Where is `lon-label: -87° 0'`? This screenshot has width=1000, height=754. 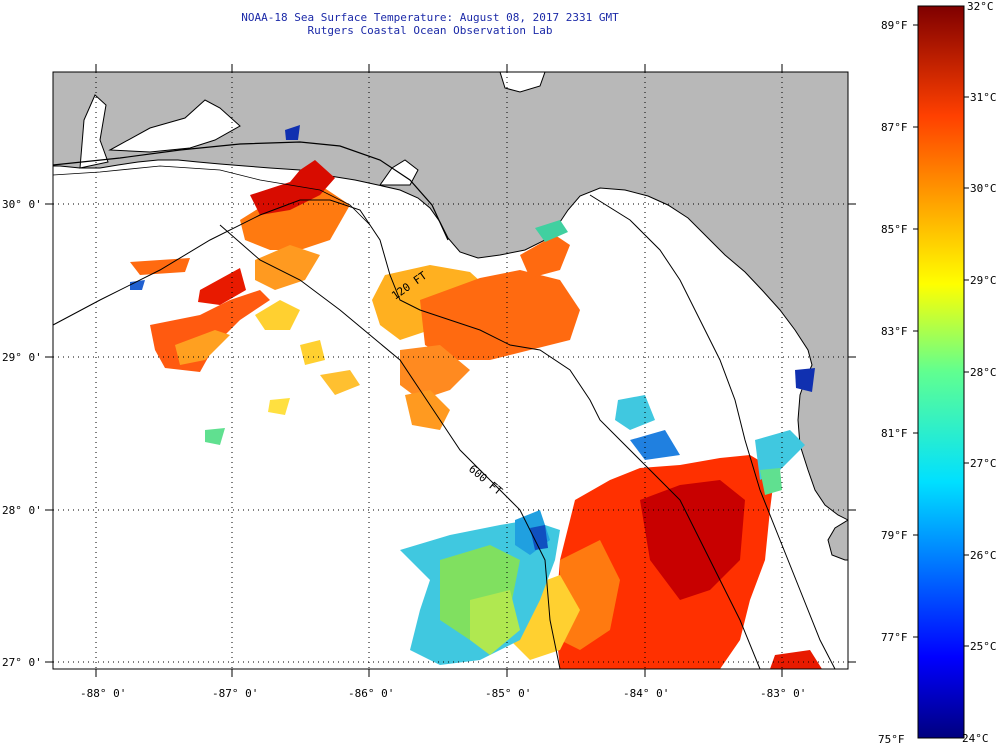
lon-label: -87° 0' is located at coordinates (235, 693).